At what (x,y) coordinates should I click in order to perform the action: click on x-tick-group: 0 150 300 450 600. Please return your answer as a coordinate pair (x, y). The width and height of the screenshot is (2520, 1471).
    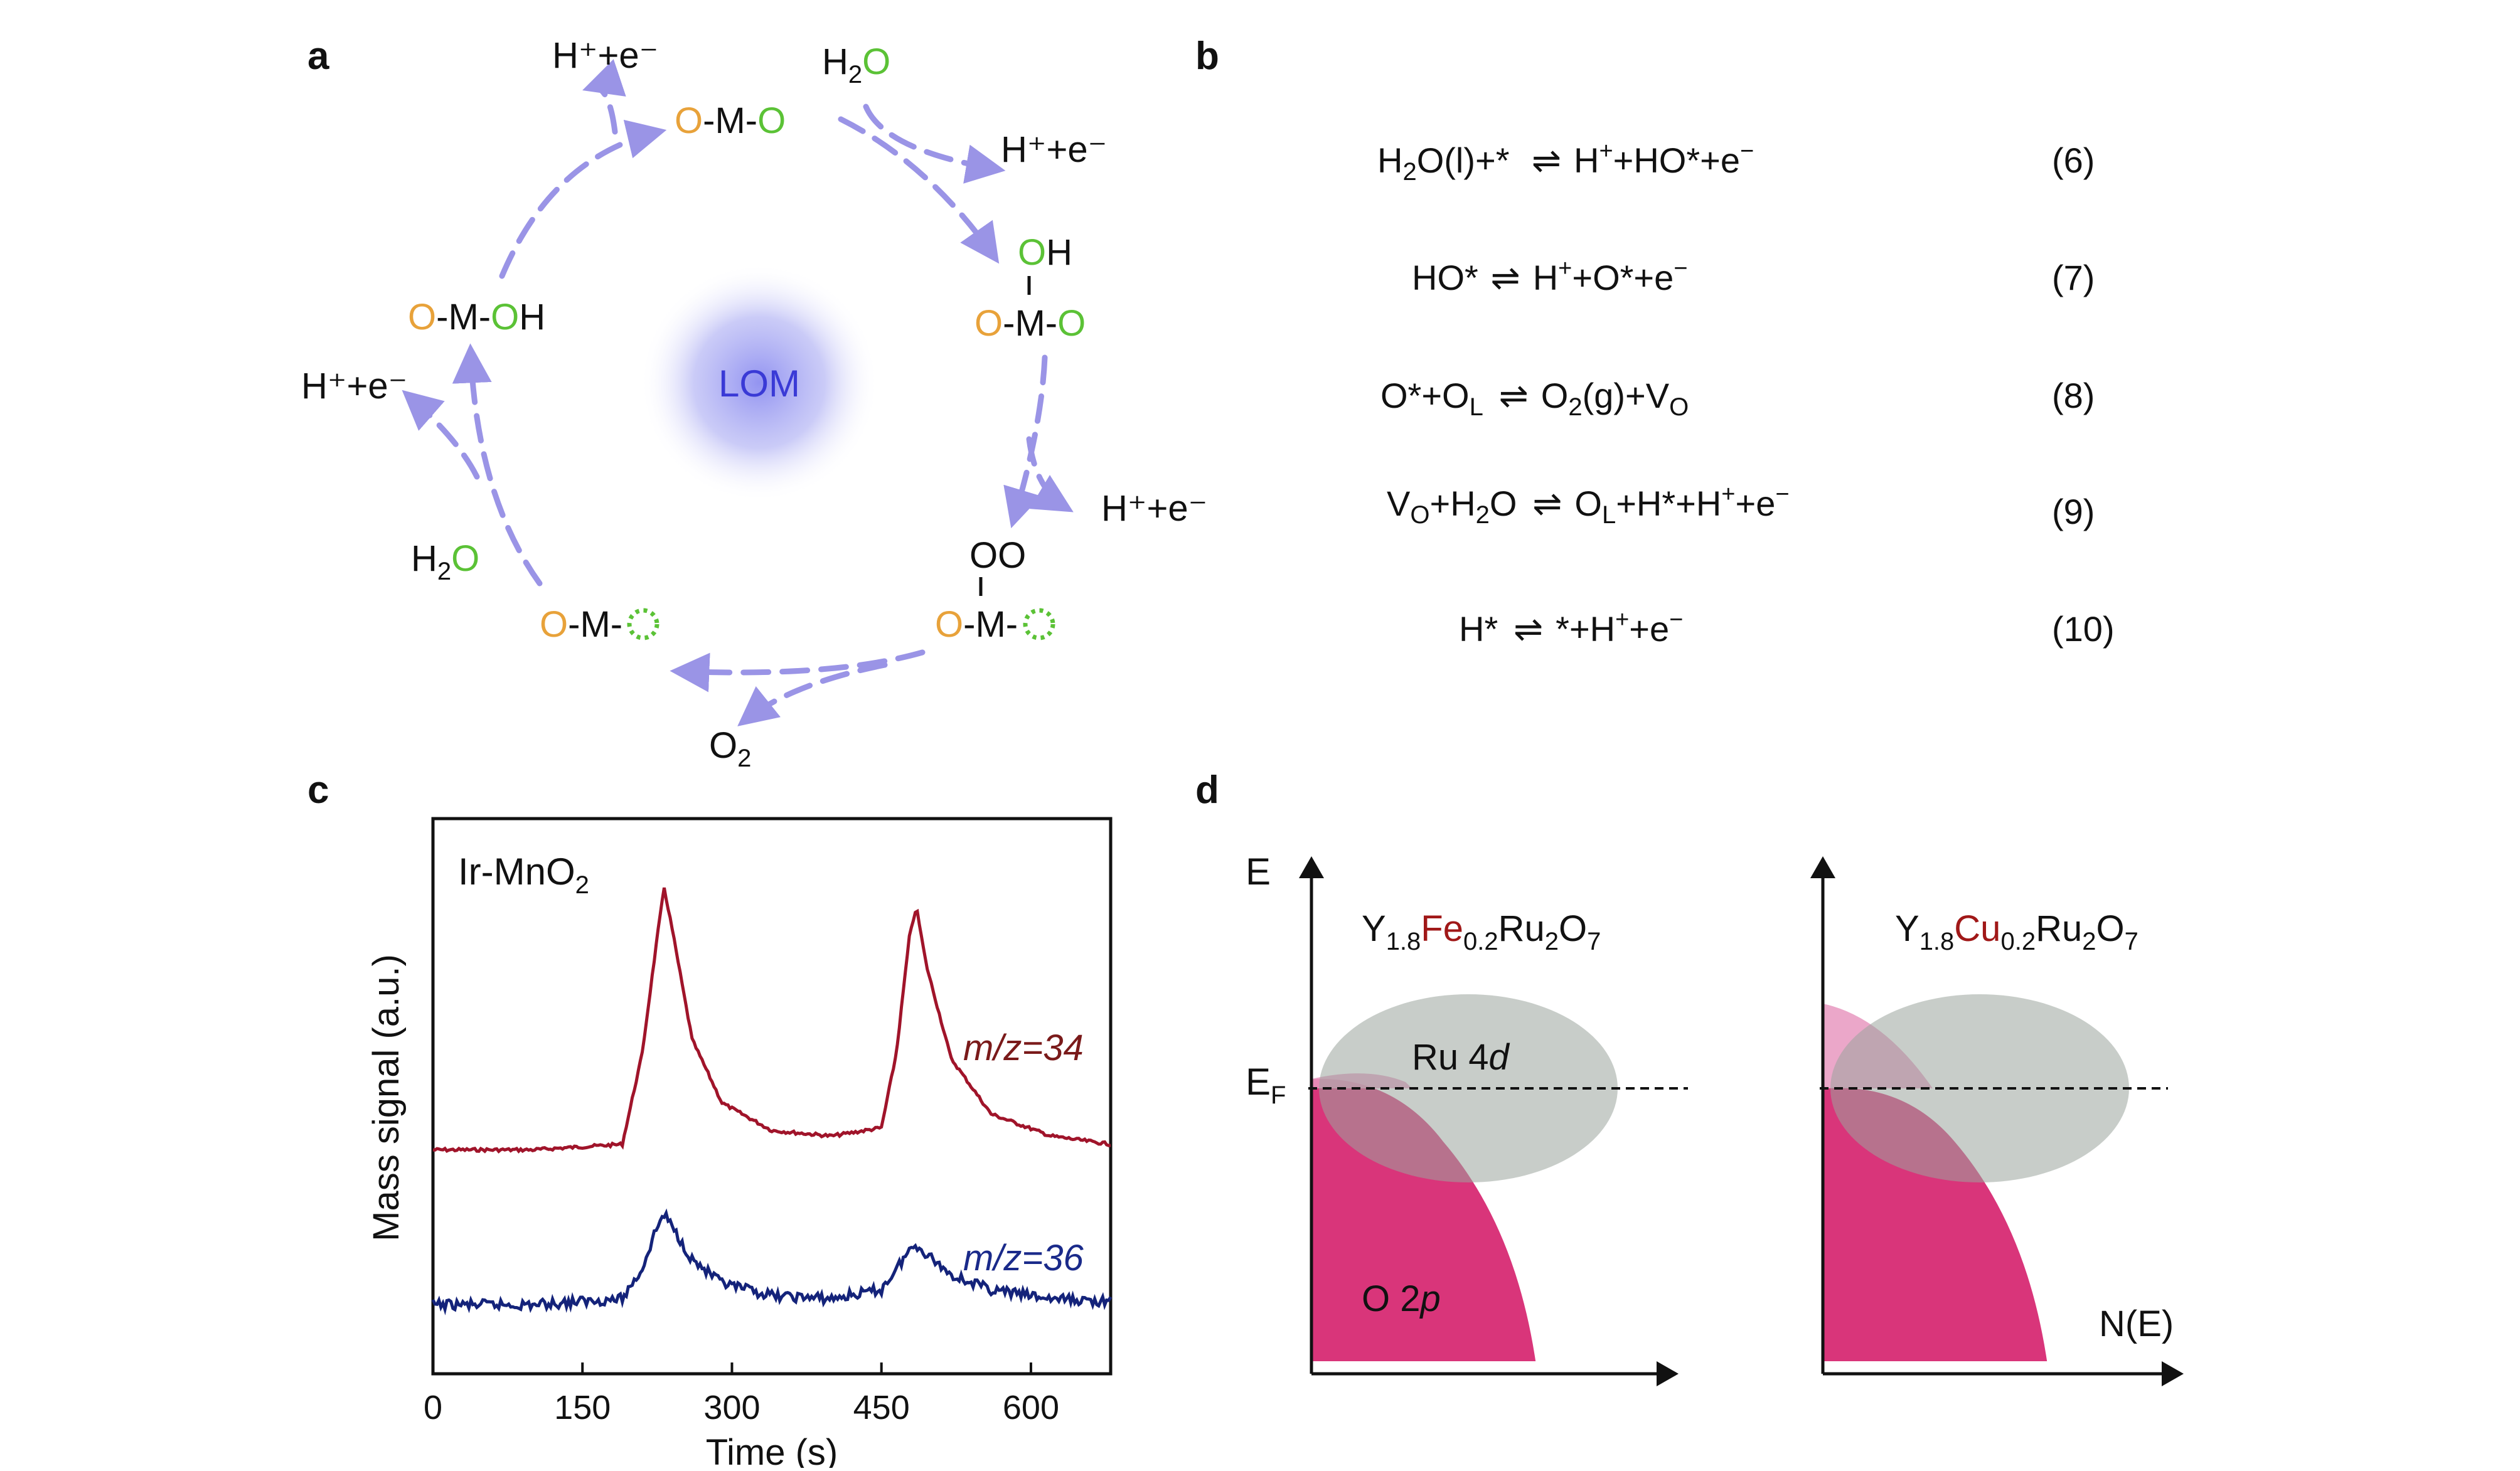
    Looking at the image, I should click on (741, 1394).